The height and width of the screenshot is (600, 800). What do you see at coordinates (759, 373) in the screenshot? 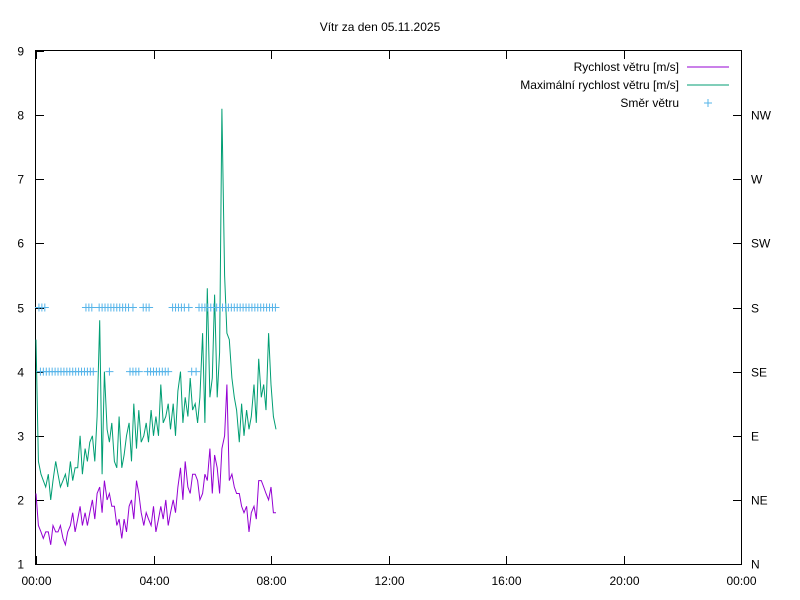
I see `y2-tick-label: SE` at bounding box center [759, 373].